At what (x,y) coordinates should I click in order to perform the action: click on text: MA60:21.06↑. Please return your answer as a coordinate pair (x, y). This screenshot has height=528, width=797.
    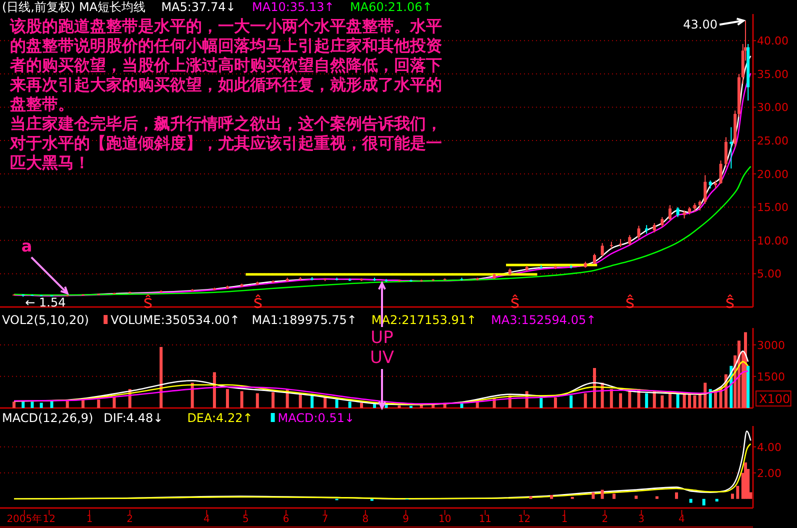
    Looking at the image, I should click on (391, 7).